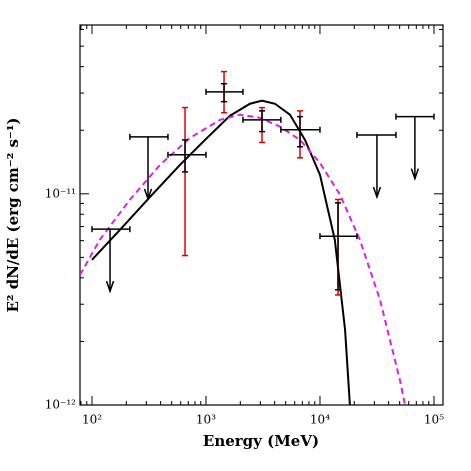 The image size is (471, 471). I want to click on x-tick-label: 10⁵, so click(434, 420).